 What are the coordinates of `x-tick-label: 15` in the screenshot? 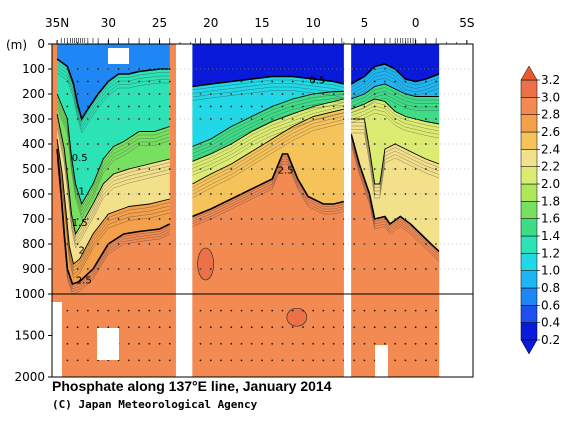 It's located at (261, 23).